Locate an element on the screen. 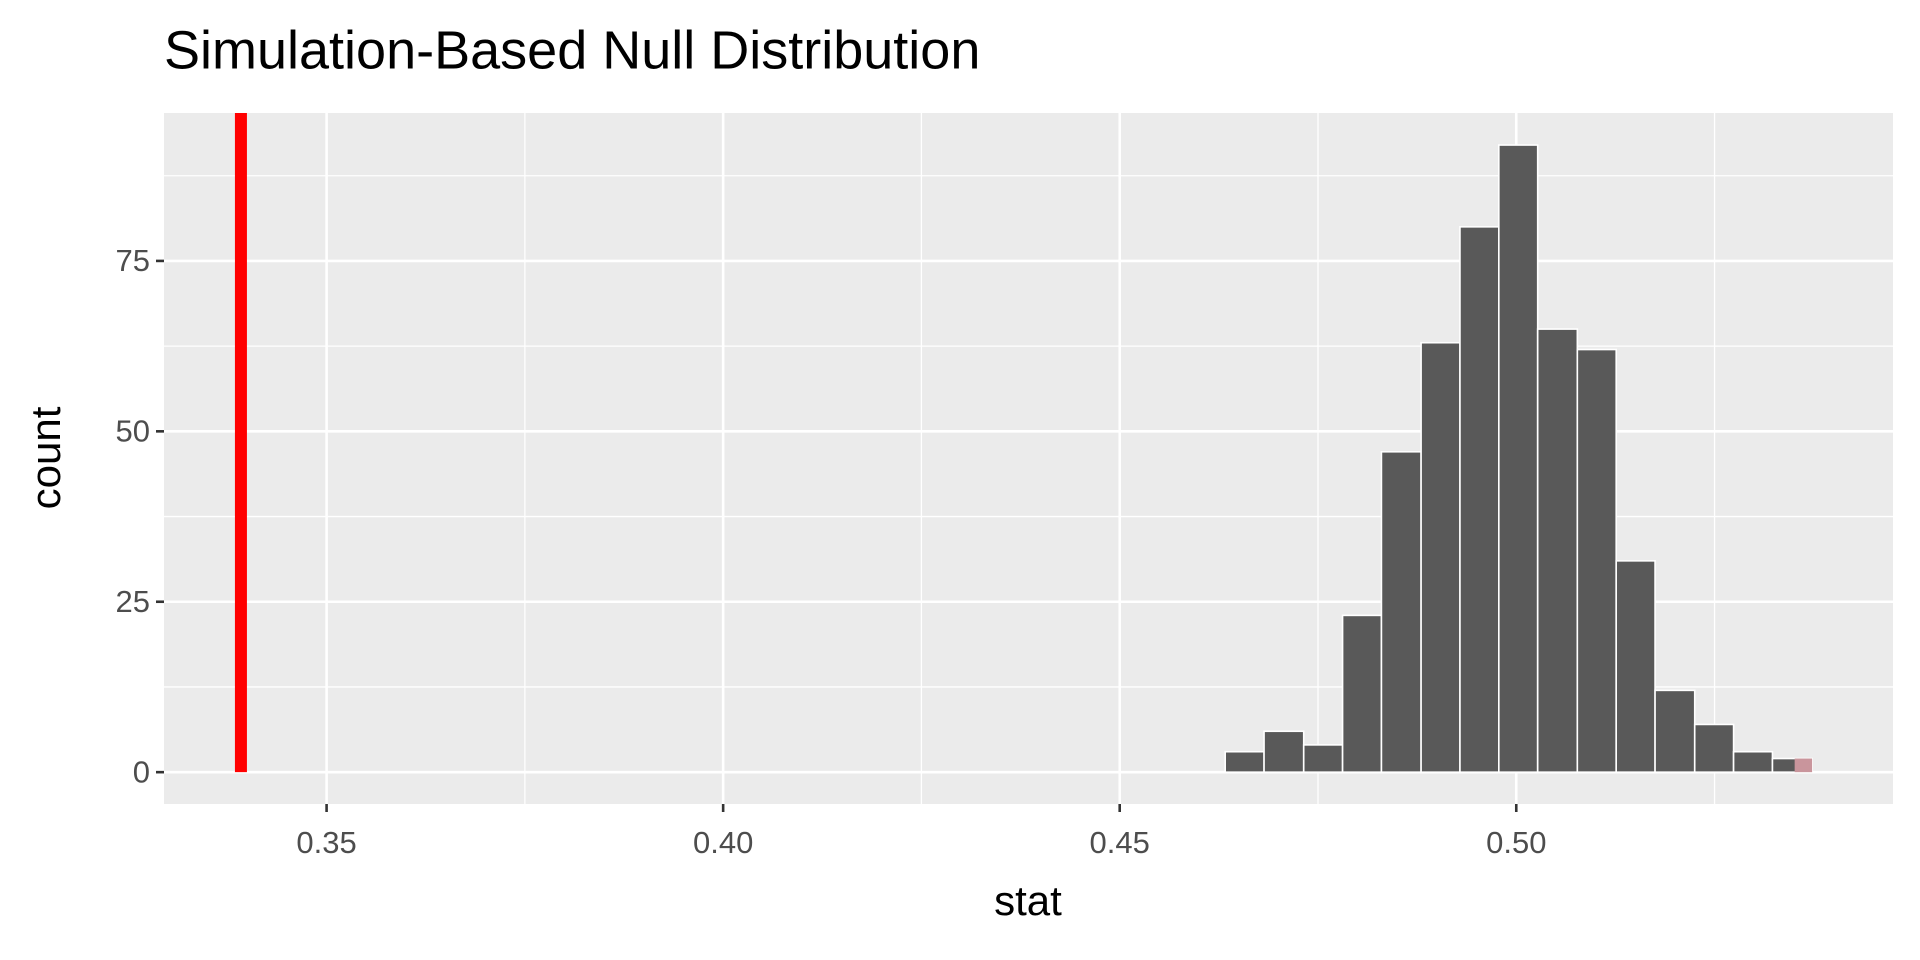  x-axis-title: stat is located at coordinates (1028, 900).